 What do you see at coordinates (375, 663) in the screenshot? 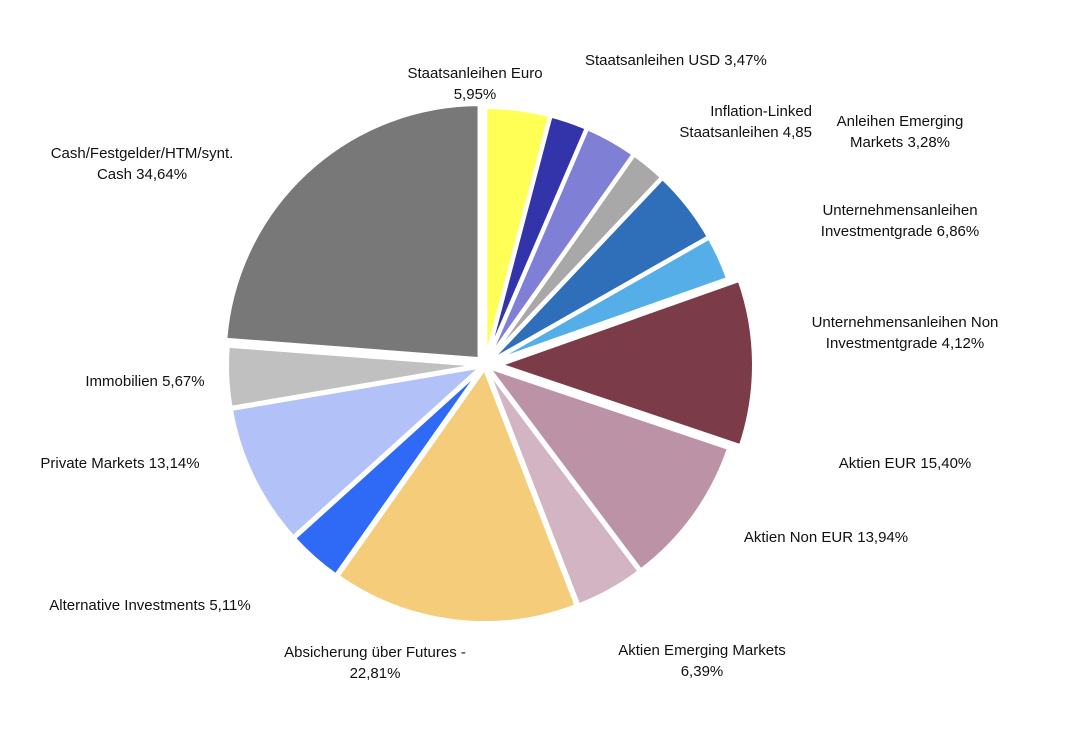
I see `slice-label: Absicherung über Futures - 22,81%` at bounding box center [375, 663].